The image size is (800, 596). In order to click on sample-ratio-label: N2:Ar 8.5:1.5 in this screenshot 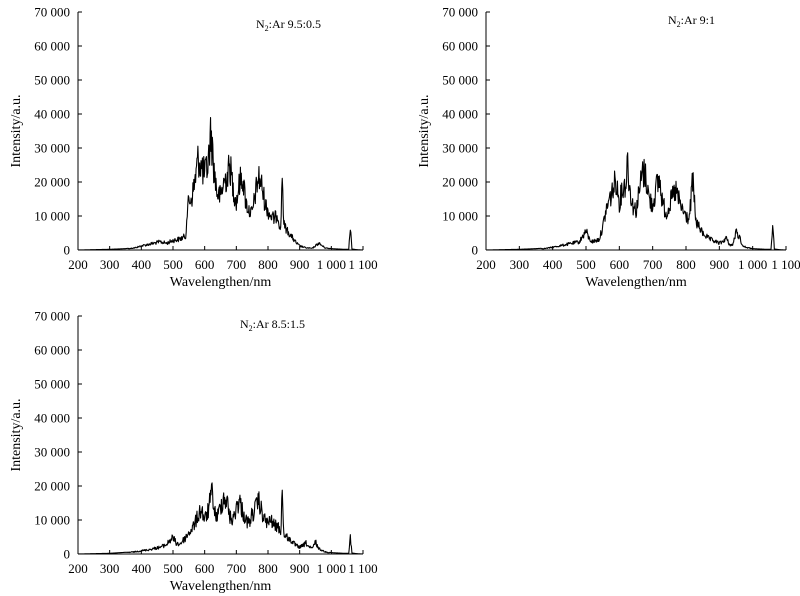, I will do `click(272, 325)`.